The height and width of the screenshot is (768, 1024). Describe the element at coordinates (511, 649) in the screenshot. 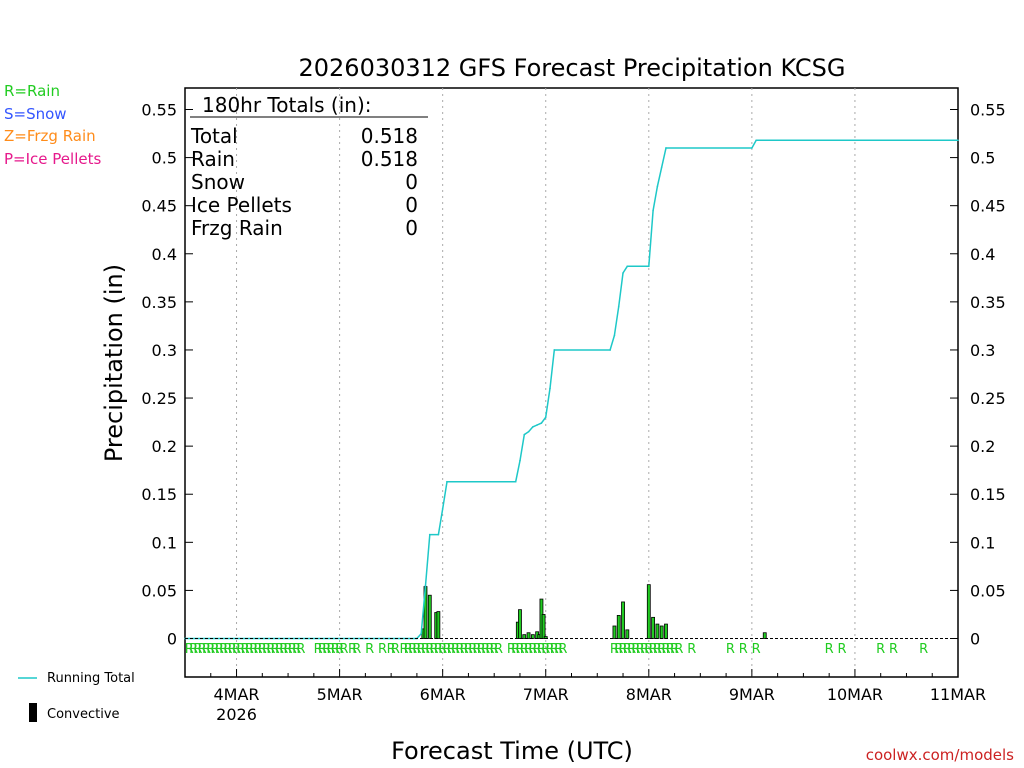

I see `precip-type-marker-63: R` at that location.